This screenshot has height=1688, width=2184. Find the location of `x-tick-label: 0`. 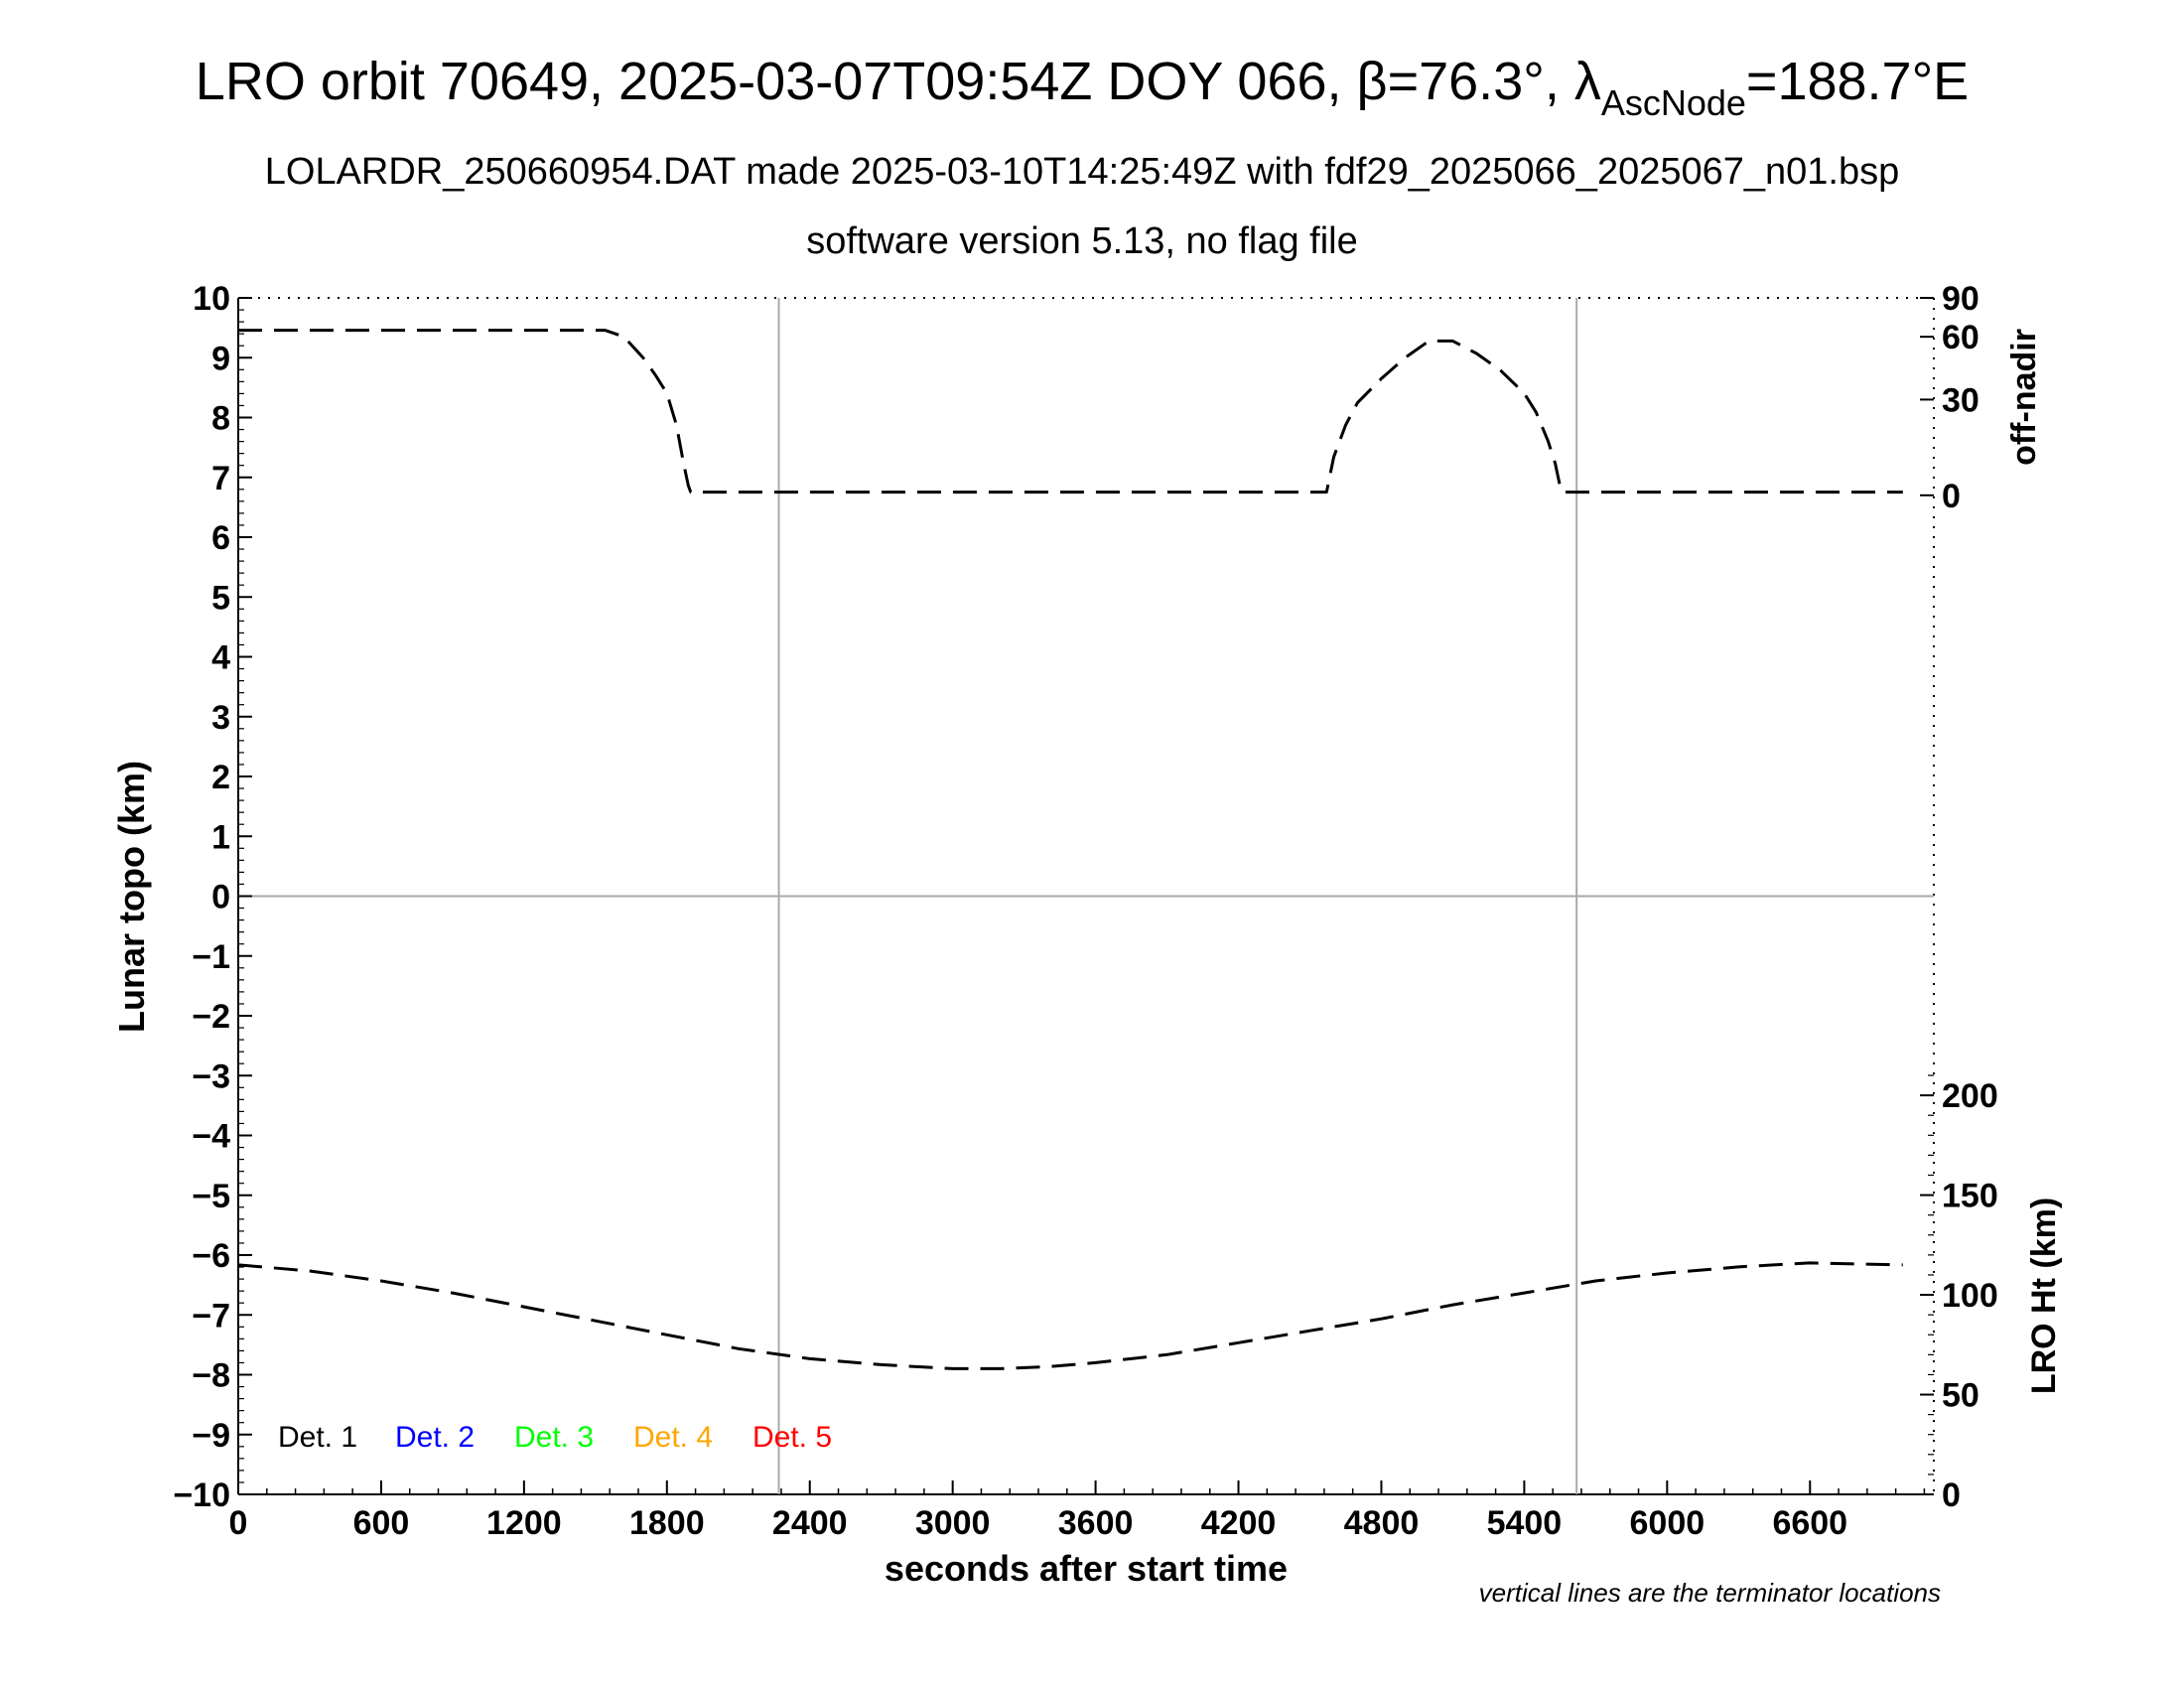

x-tick-label: 0 is located at coordinates (238, 1523).